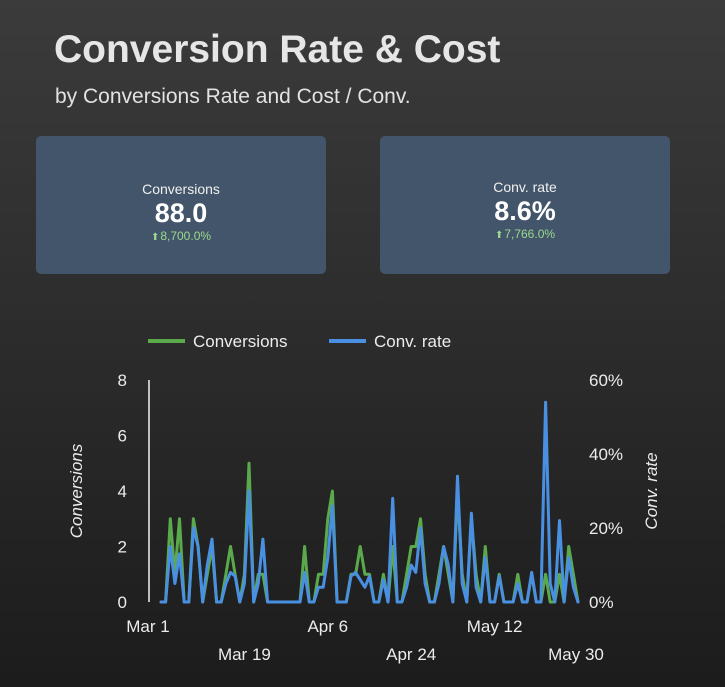  I want to click on legend-label-conv-rate: Conv. rate, so click(412, 341).